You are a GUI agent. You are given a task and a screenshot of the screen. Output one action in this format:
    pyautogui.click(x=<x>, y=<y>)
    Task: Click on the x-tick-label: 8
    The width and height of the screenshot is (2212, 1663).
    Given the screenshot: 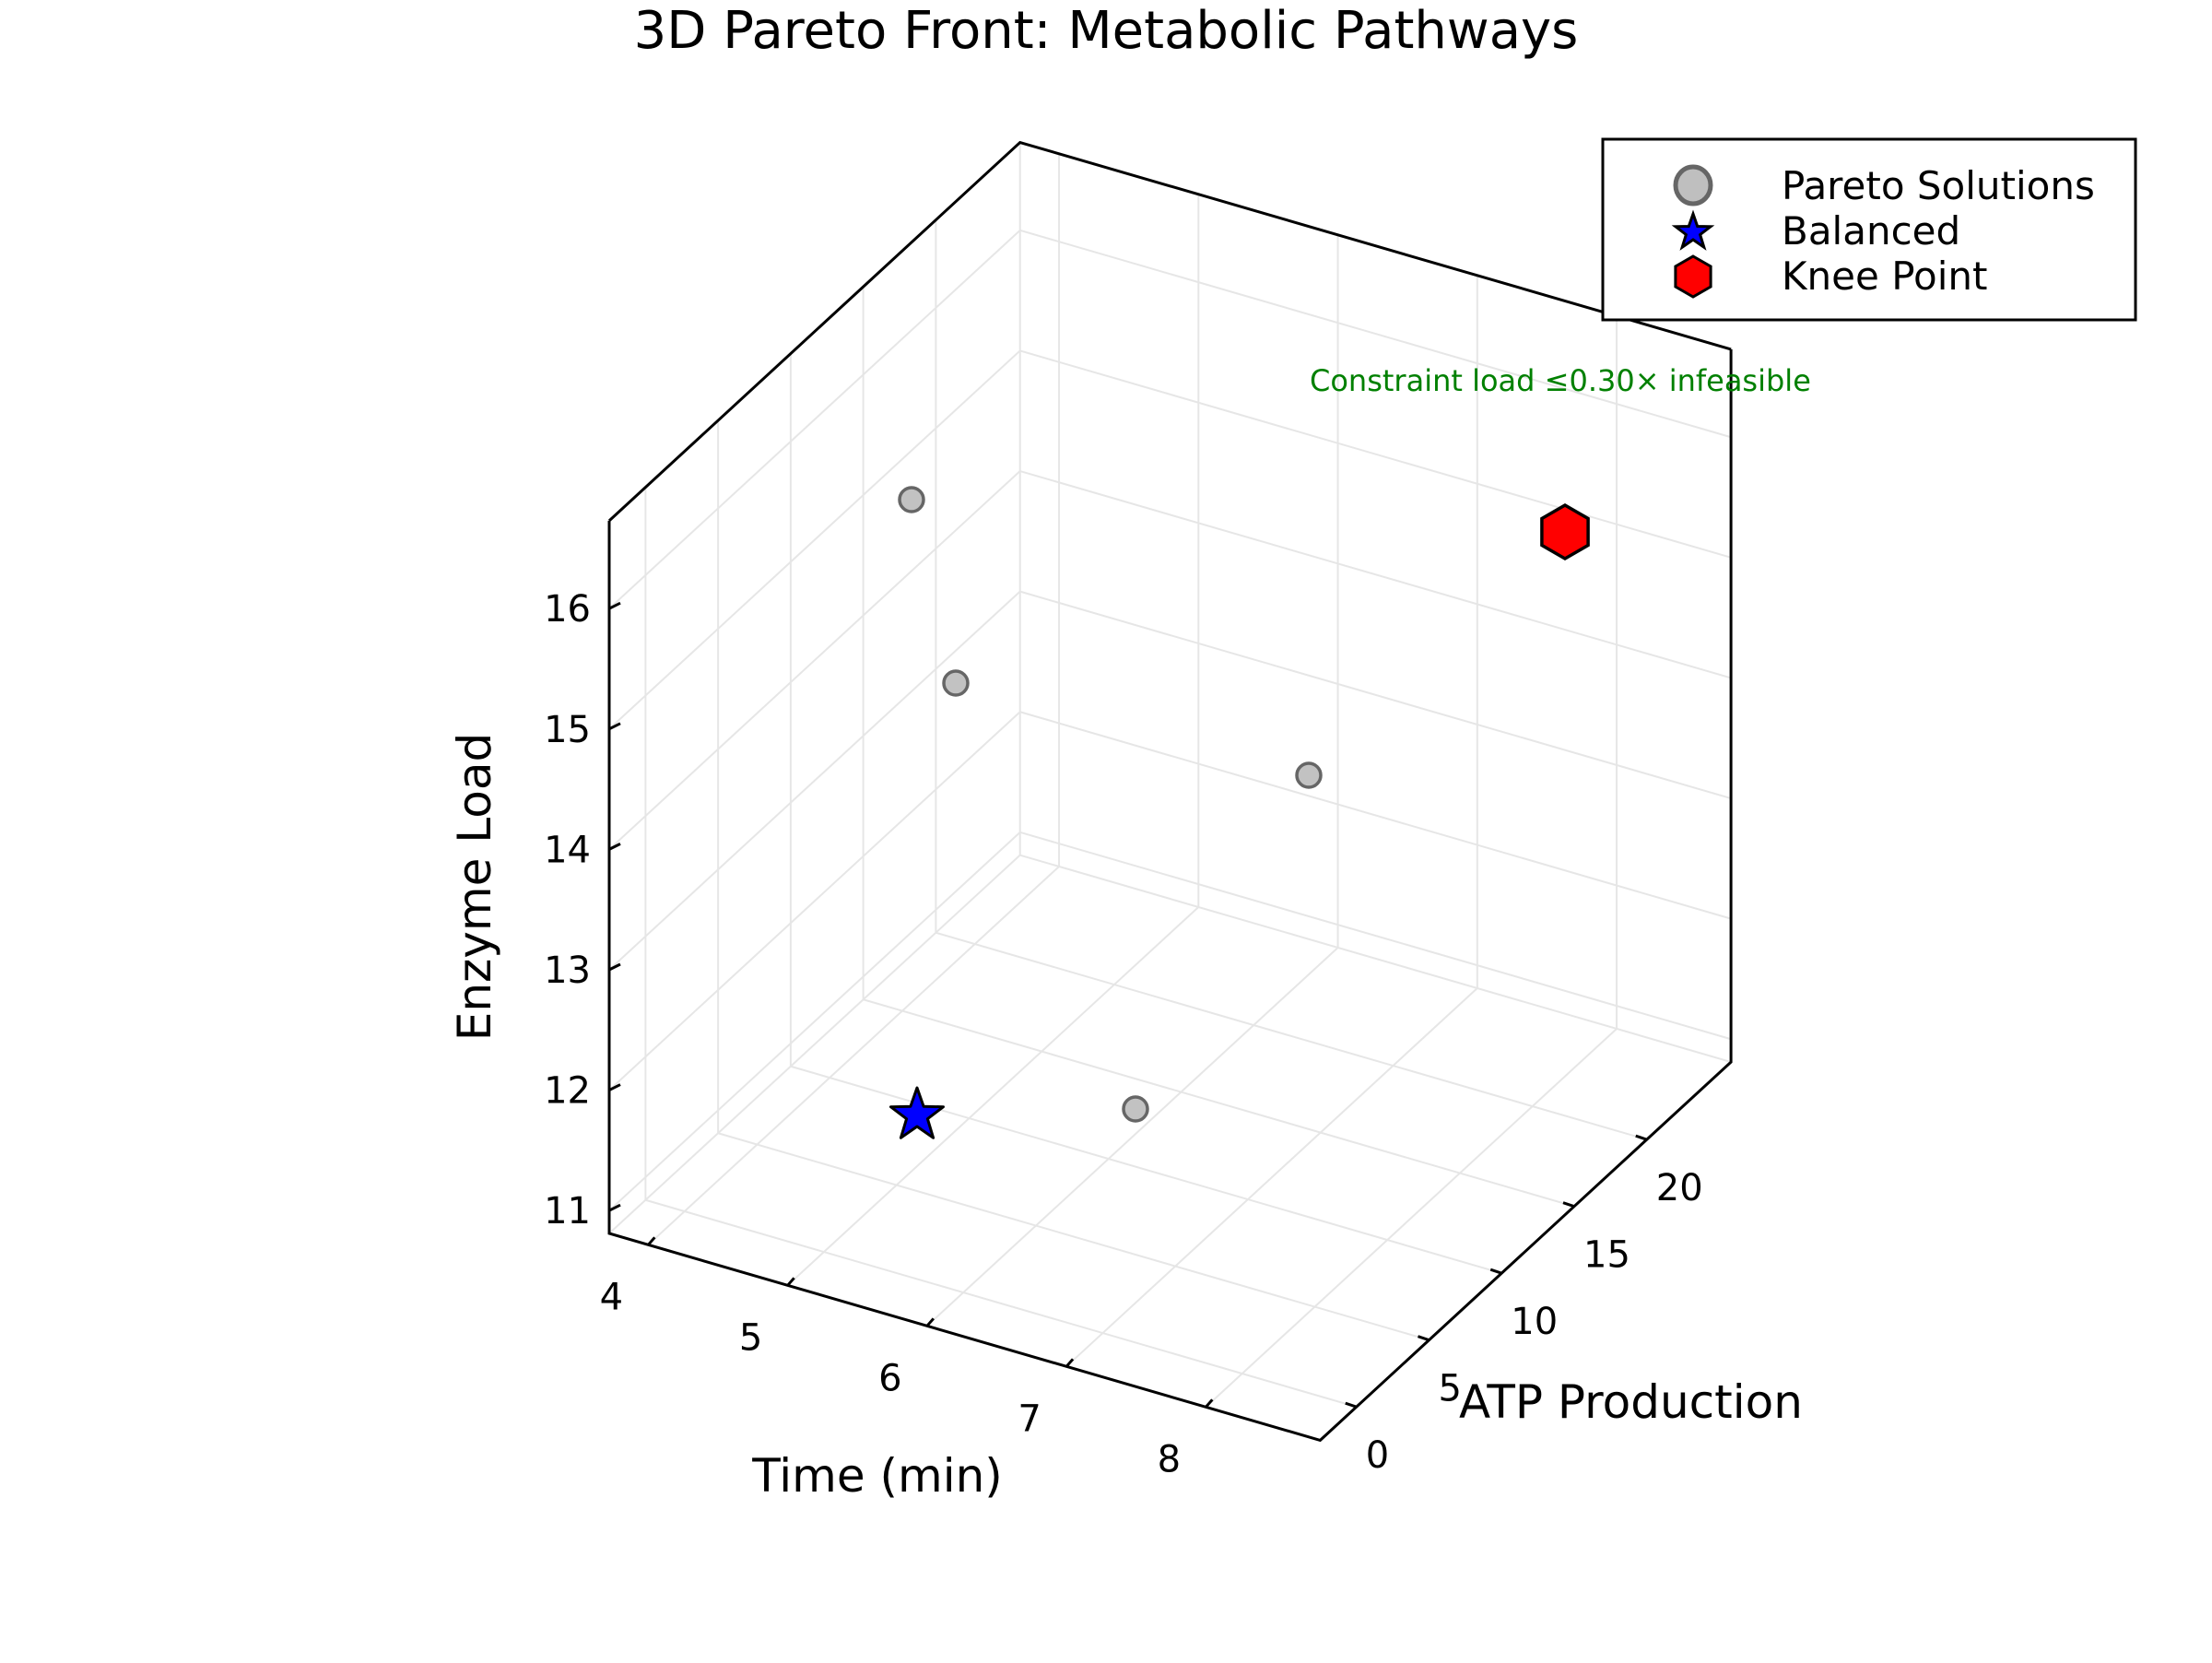 What is the action you would take?
    pyautogui.click(x=1169, y=1459)
    